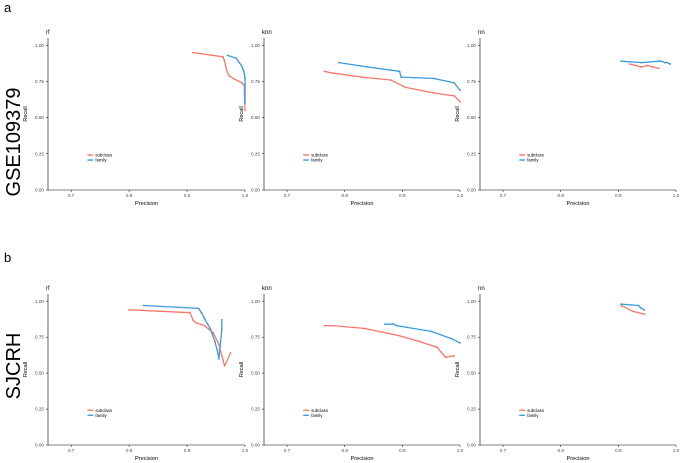  What do you see at coordinates (14, 366) in the screenshot?
I see `row-label-sjcrh: SJCRH` at bounding box center [14, 366].